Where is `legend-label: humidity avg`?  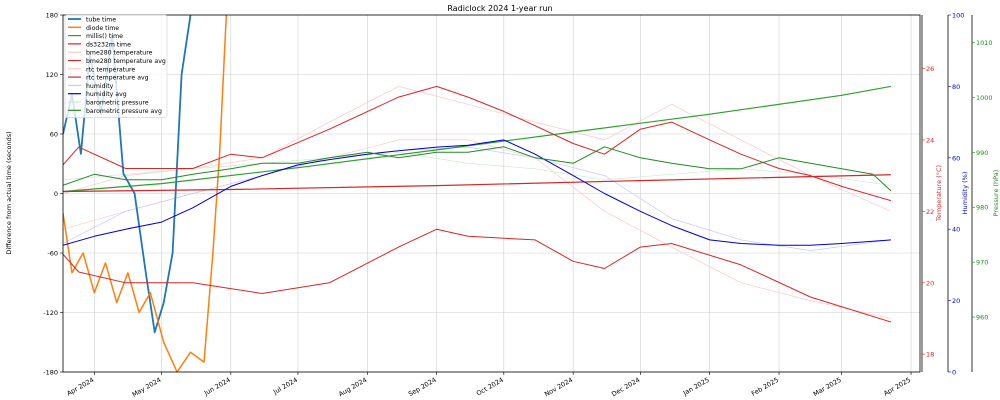
legend-label: humidity avg is located at coordinates (106, 94).